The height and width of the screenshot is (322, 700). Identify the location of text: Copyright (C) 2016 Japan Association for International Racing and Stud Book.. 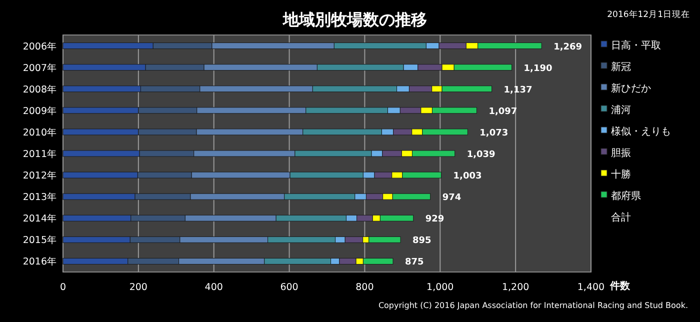
(533, 305).